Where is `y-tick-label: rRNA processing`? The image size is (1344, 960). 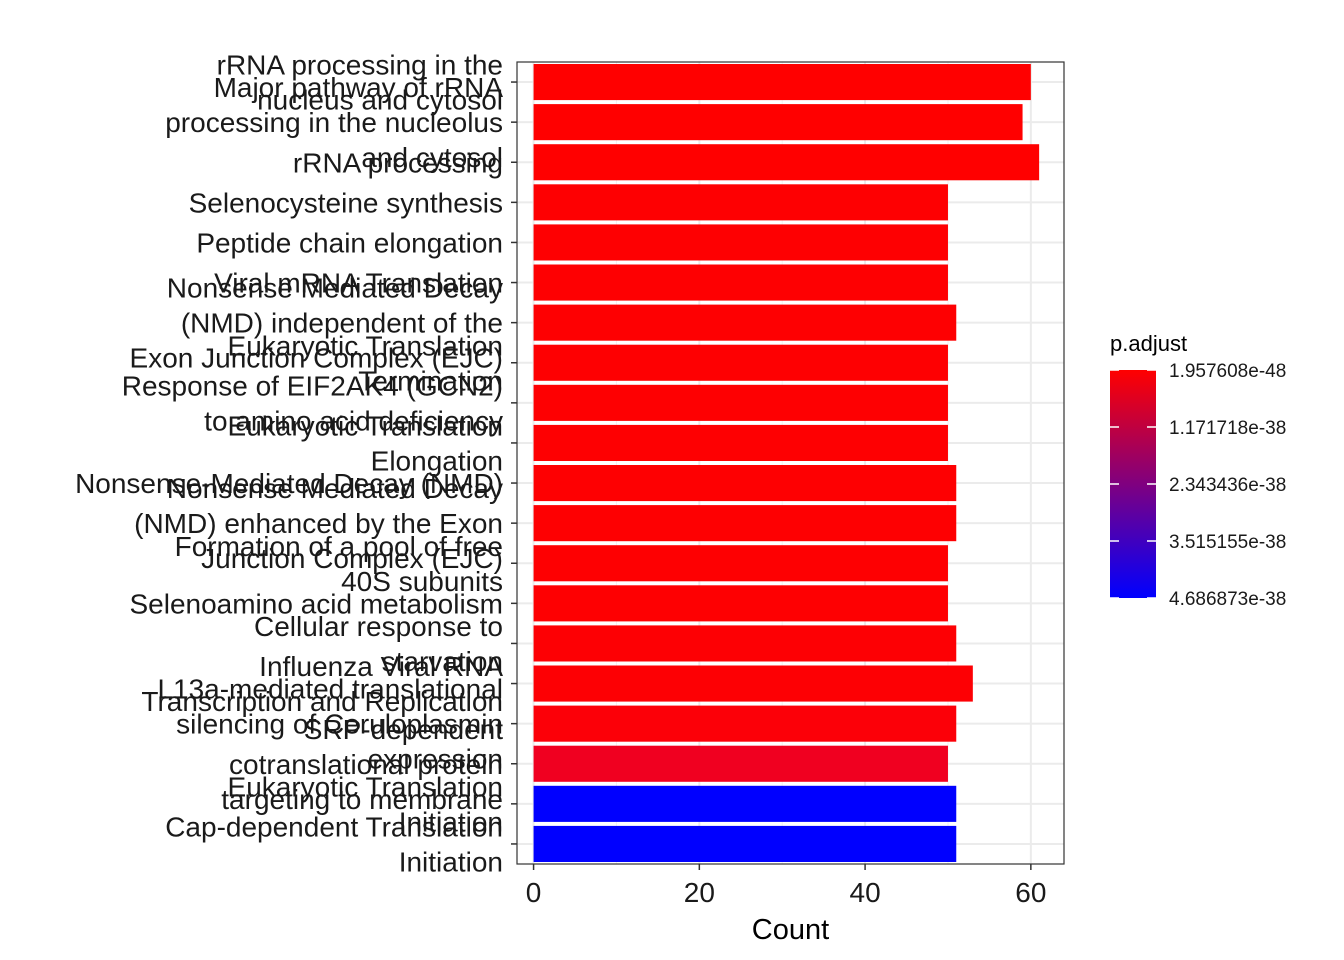
y-tick-label: rRNA processing is located at coordinates (398, 162).